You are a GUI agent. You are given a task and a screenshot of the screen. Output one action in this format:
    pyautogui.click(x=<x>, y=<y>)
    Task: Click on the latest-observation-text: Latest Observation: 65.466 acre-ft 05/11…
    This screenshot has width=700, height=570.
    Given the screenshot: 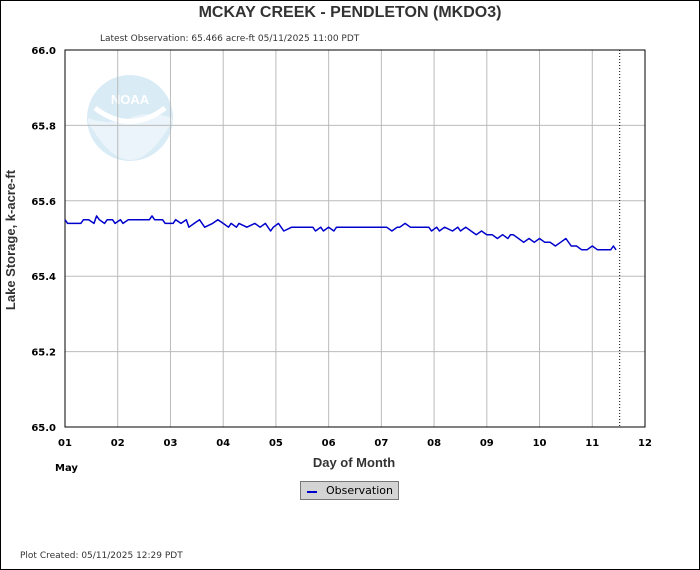 What is the action you would take?
    pyautogui.click(x=230, y=39)
    